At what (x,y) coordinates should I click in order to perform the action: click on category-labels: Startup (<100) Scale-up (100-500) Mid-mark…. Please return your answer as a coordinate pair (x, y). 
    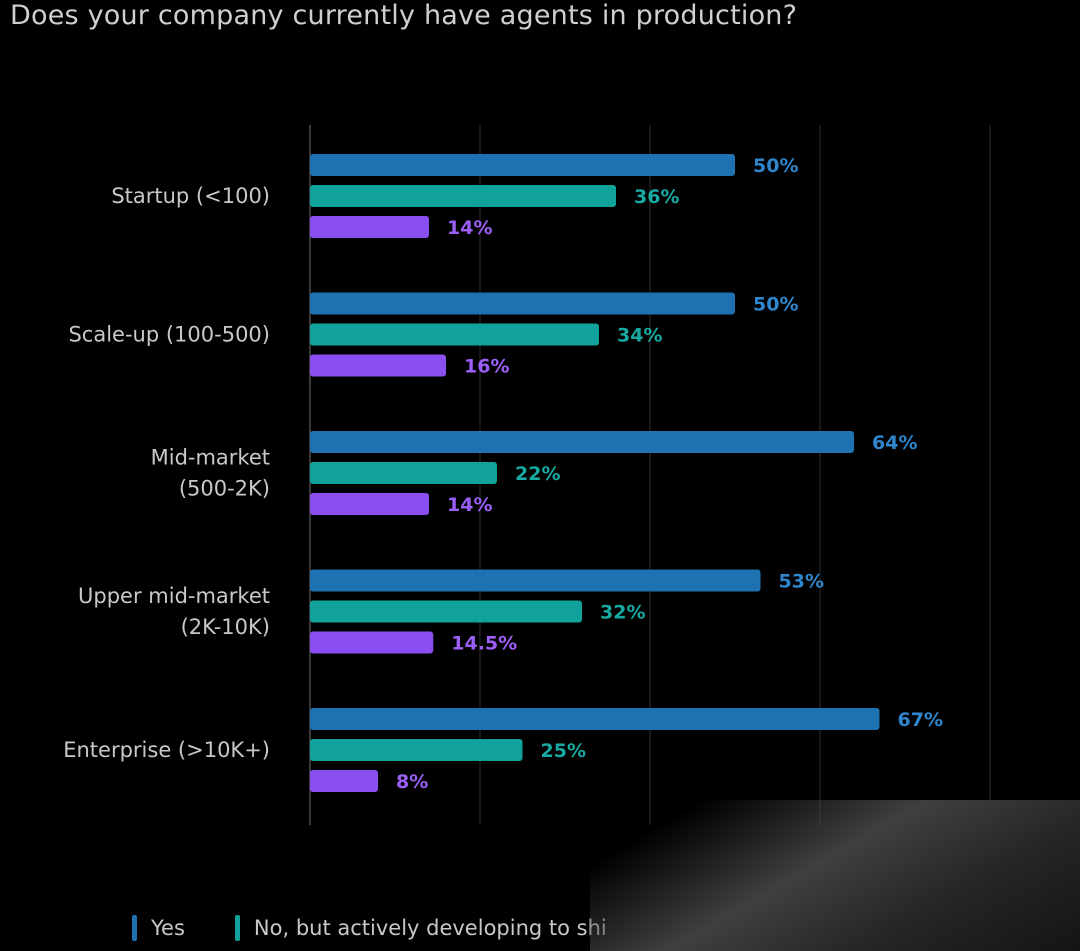
    Looking at the image, I should click on (166, 473).